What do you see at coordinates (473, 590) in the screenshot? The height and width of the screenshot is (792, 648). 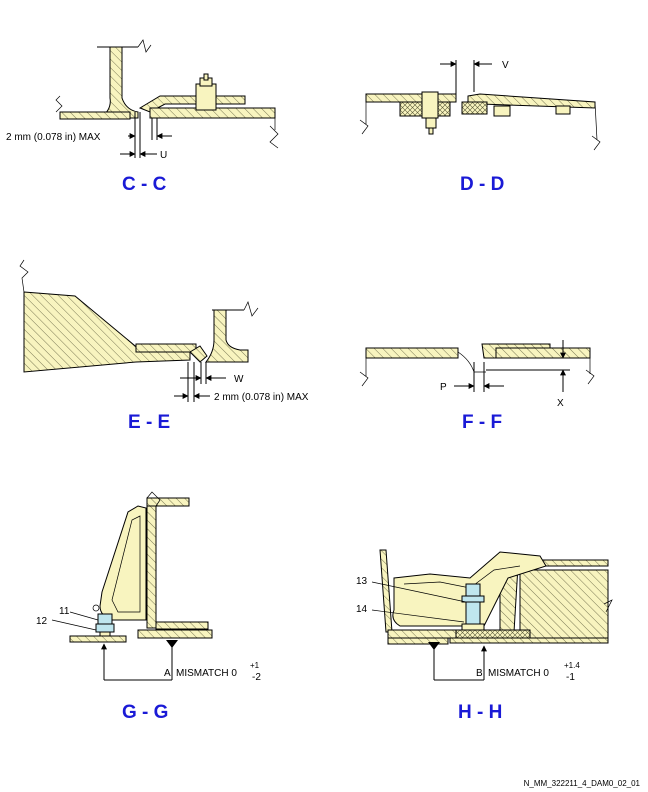 I see `hh-bolt-head` at bounding box center [473, 590].